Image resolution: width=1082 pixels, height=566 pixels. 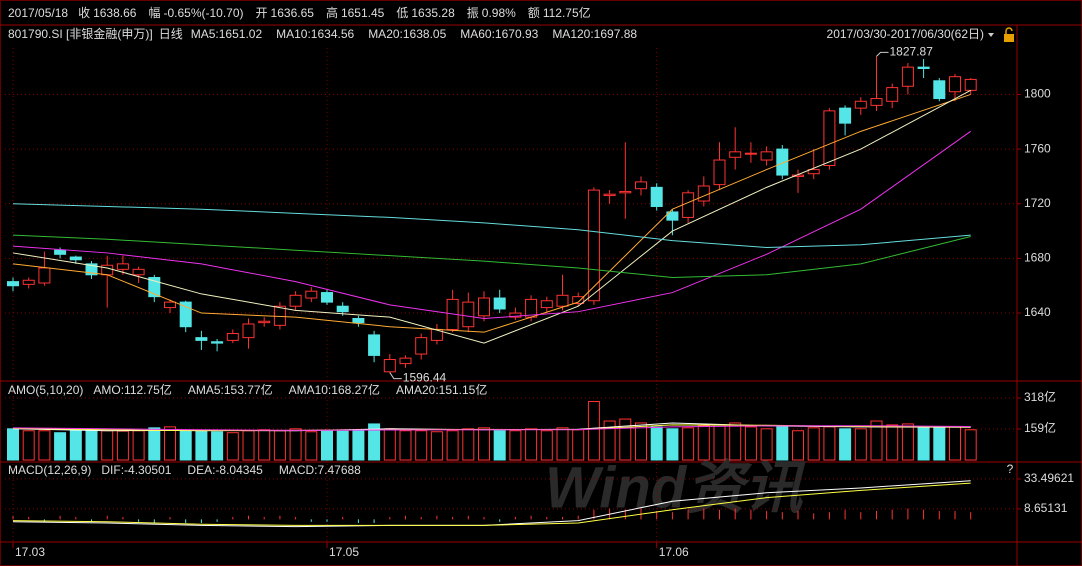 What do you see at coordinates (203, 13) in the screenshot?
I see `legend-text: -0.65%(-10.70)` at bounding box center [203, 13].